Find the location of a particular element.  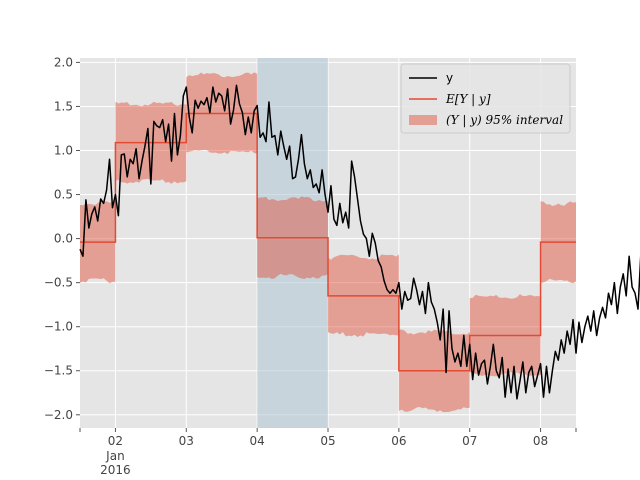

highlight-span-layer is located at coordinates (292, 243).